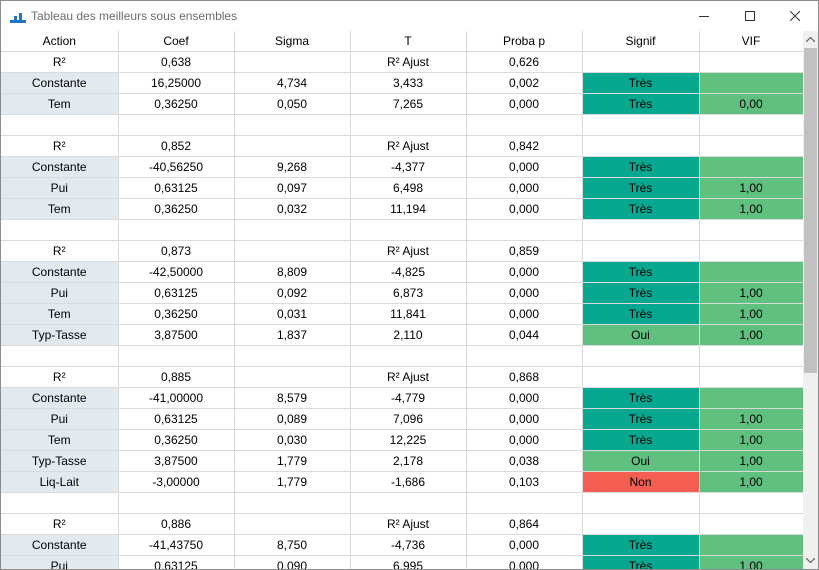 This screenshot has width=819, height=570. I want to click on cell-coef: -42,50000, so click(176, 272).